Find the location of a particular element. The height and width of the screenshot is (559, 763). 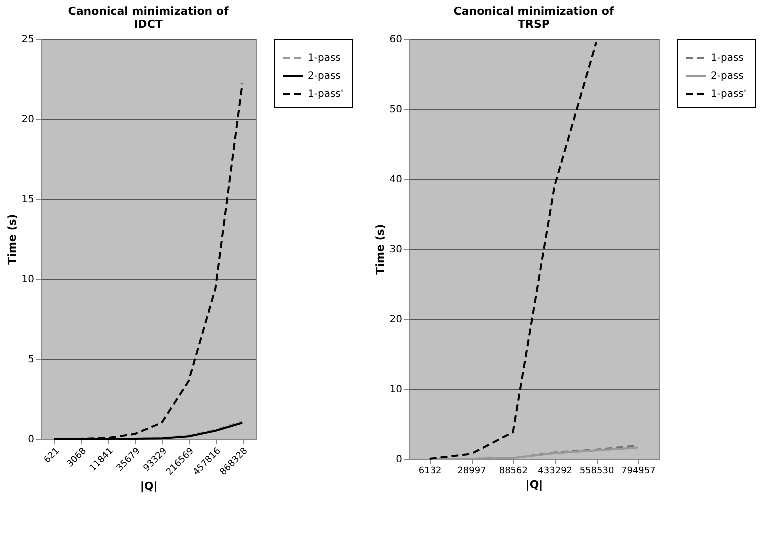

x-tick-label: 6132 is located at coordinates (430, 471).